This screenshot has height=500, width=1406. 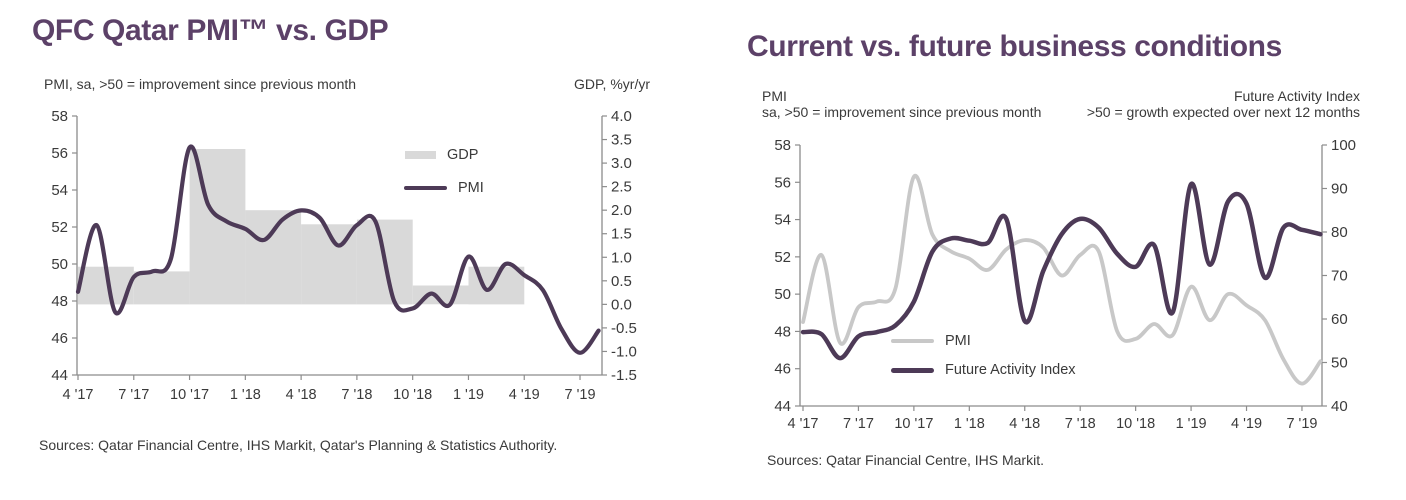 I want to click on svg-text: -1.0, so click(x=624, y=351).